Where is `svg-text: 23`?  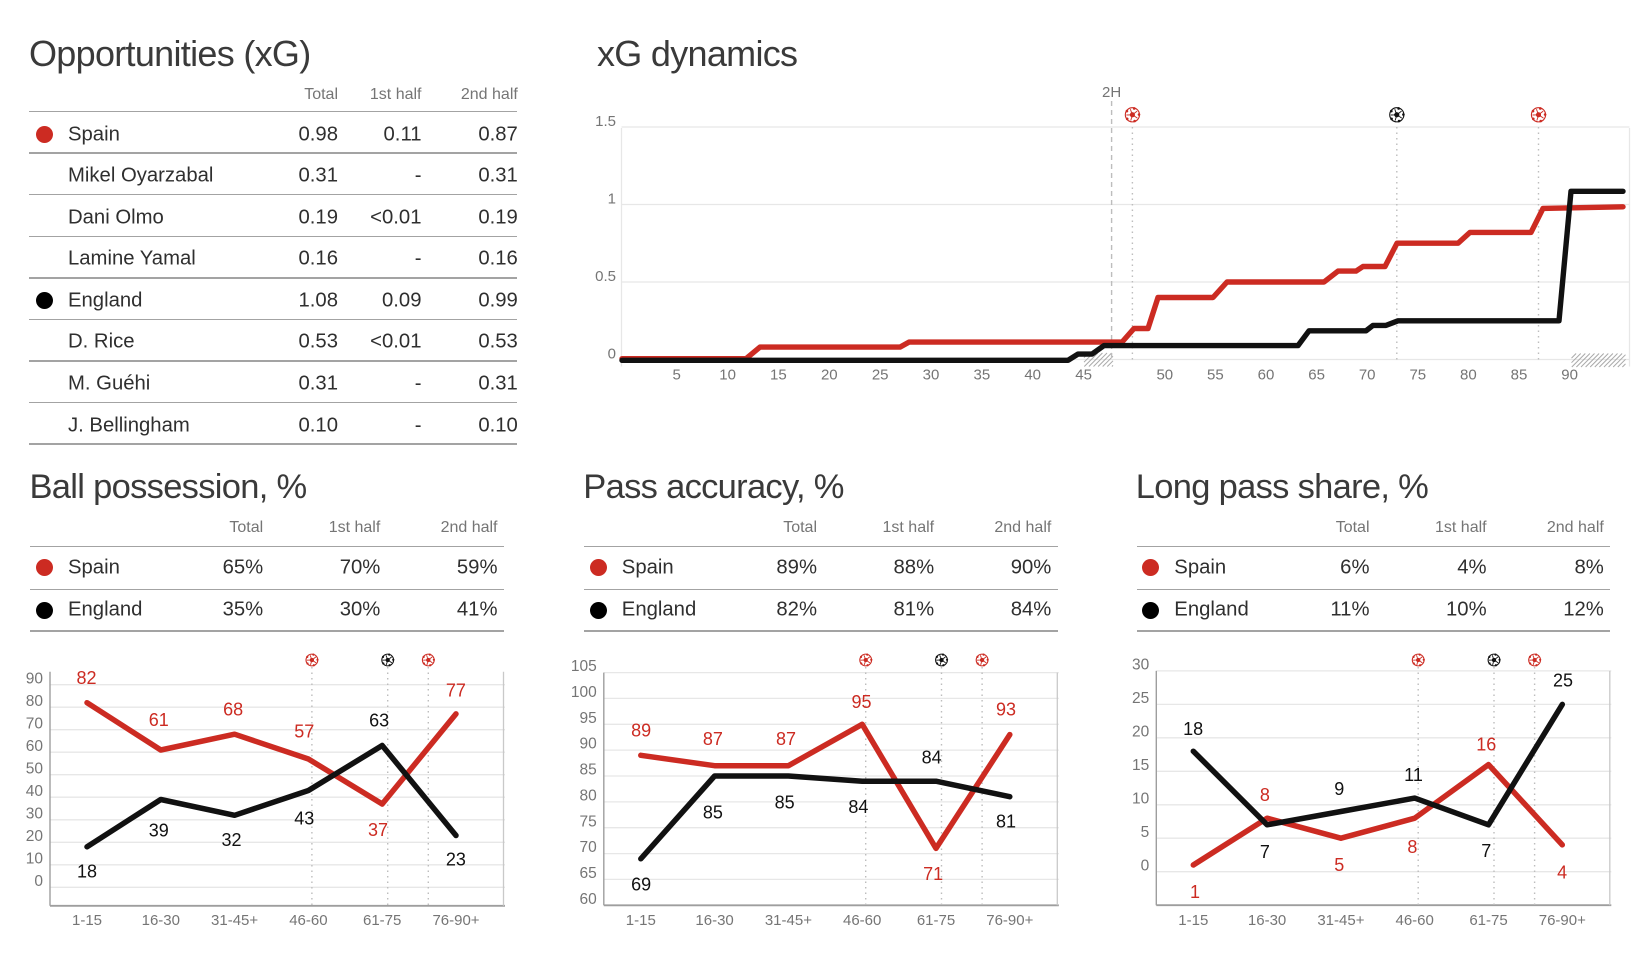
svg-text: 23 is located at coordinates (456, 860).